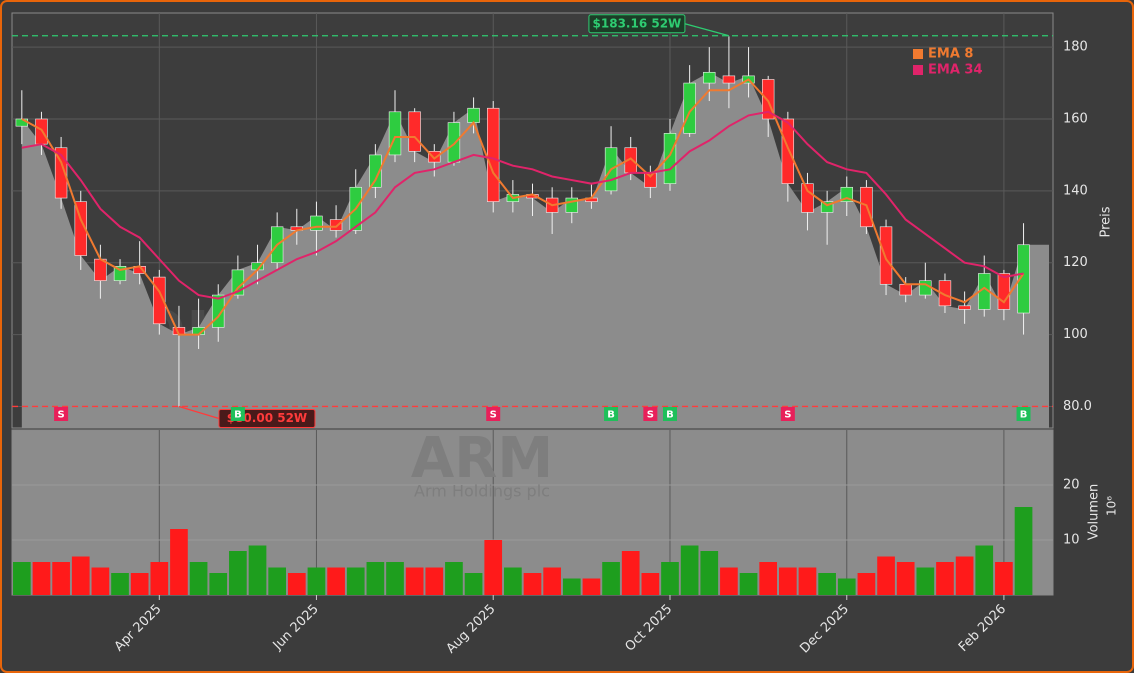  What do you see at coordinates (637, 24) in the screenshot?
I see `annotation-box` at bounding box center [637, 24].